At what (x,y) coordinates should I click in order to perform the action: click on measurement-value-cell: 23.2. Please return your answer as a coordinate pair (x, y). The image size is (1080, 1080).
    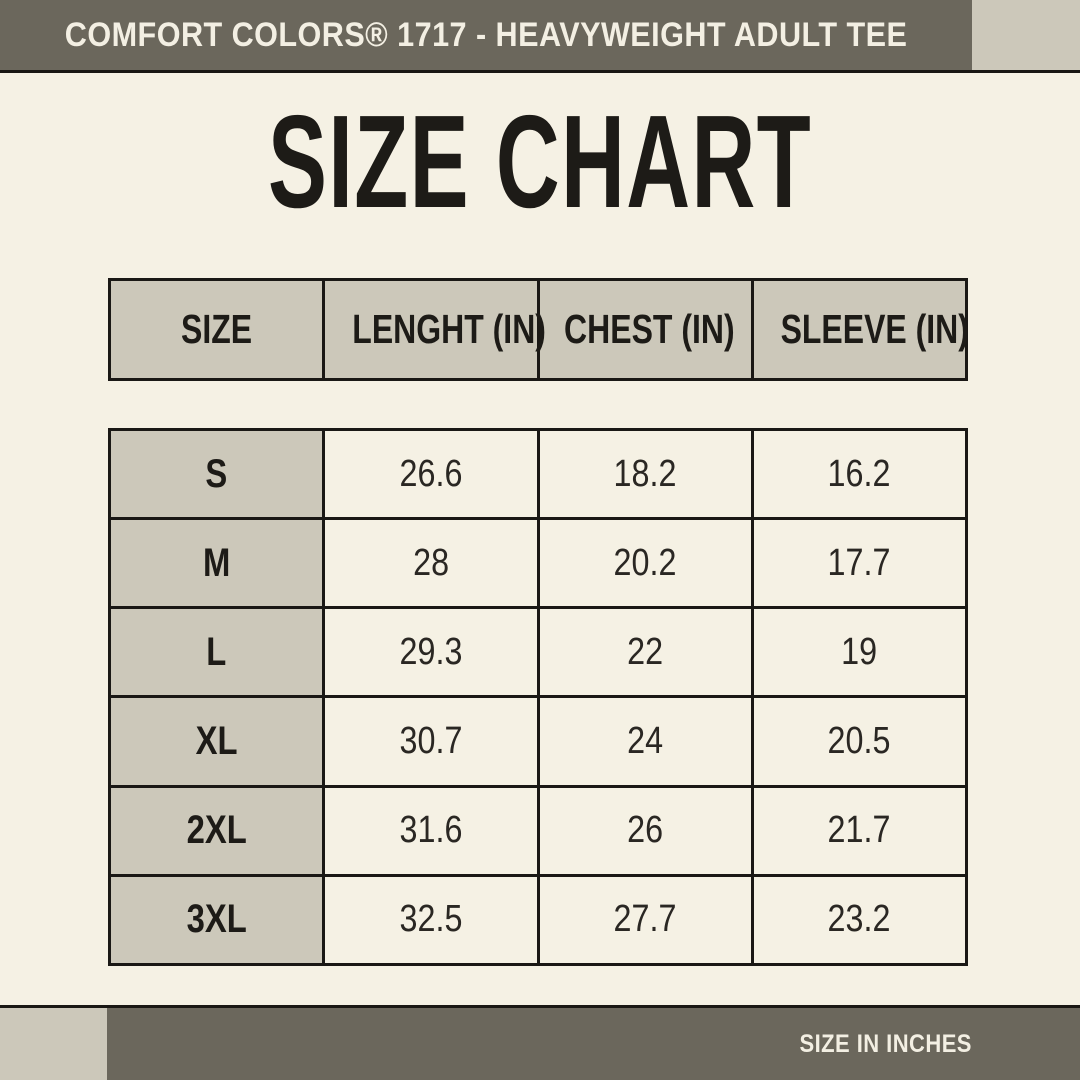
    Looking at the image, I should click on (859, 920).